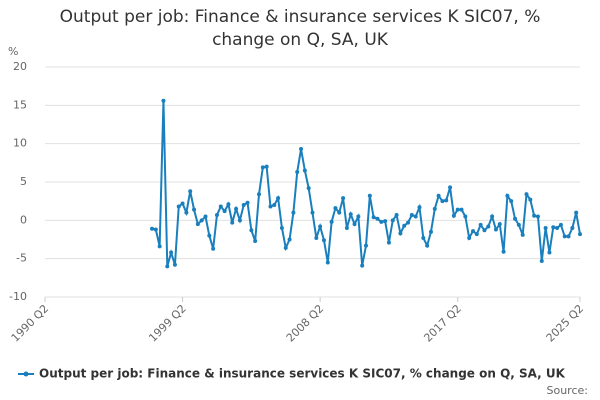 The height and width of the screenshot is (400, 600). What do you see at coordinates (167, 323) in the screenshot?
I see `x-tick-label: 1999 Q2` at bounding box center [167, 323].